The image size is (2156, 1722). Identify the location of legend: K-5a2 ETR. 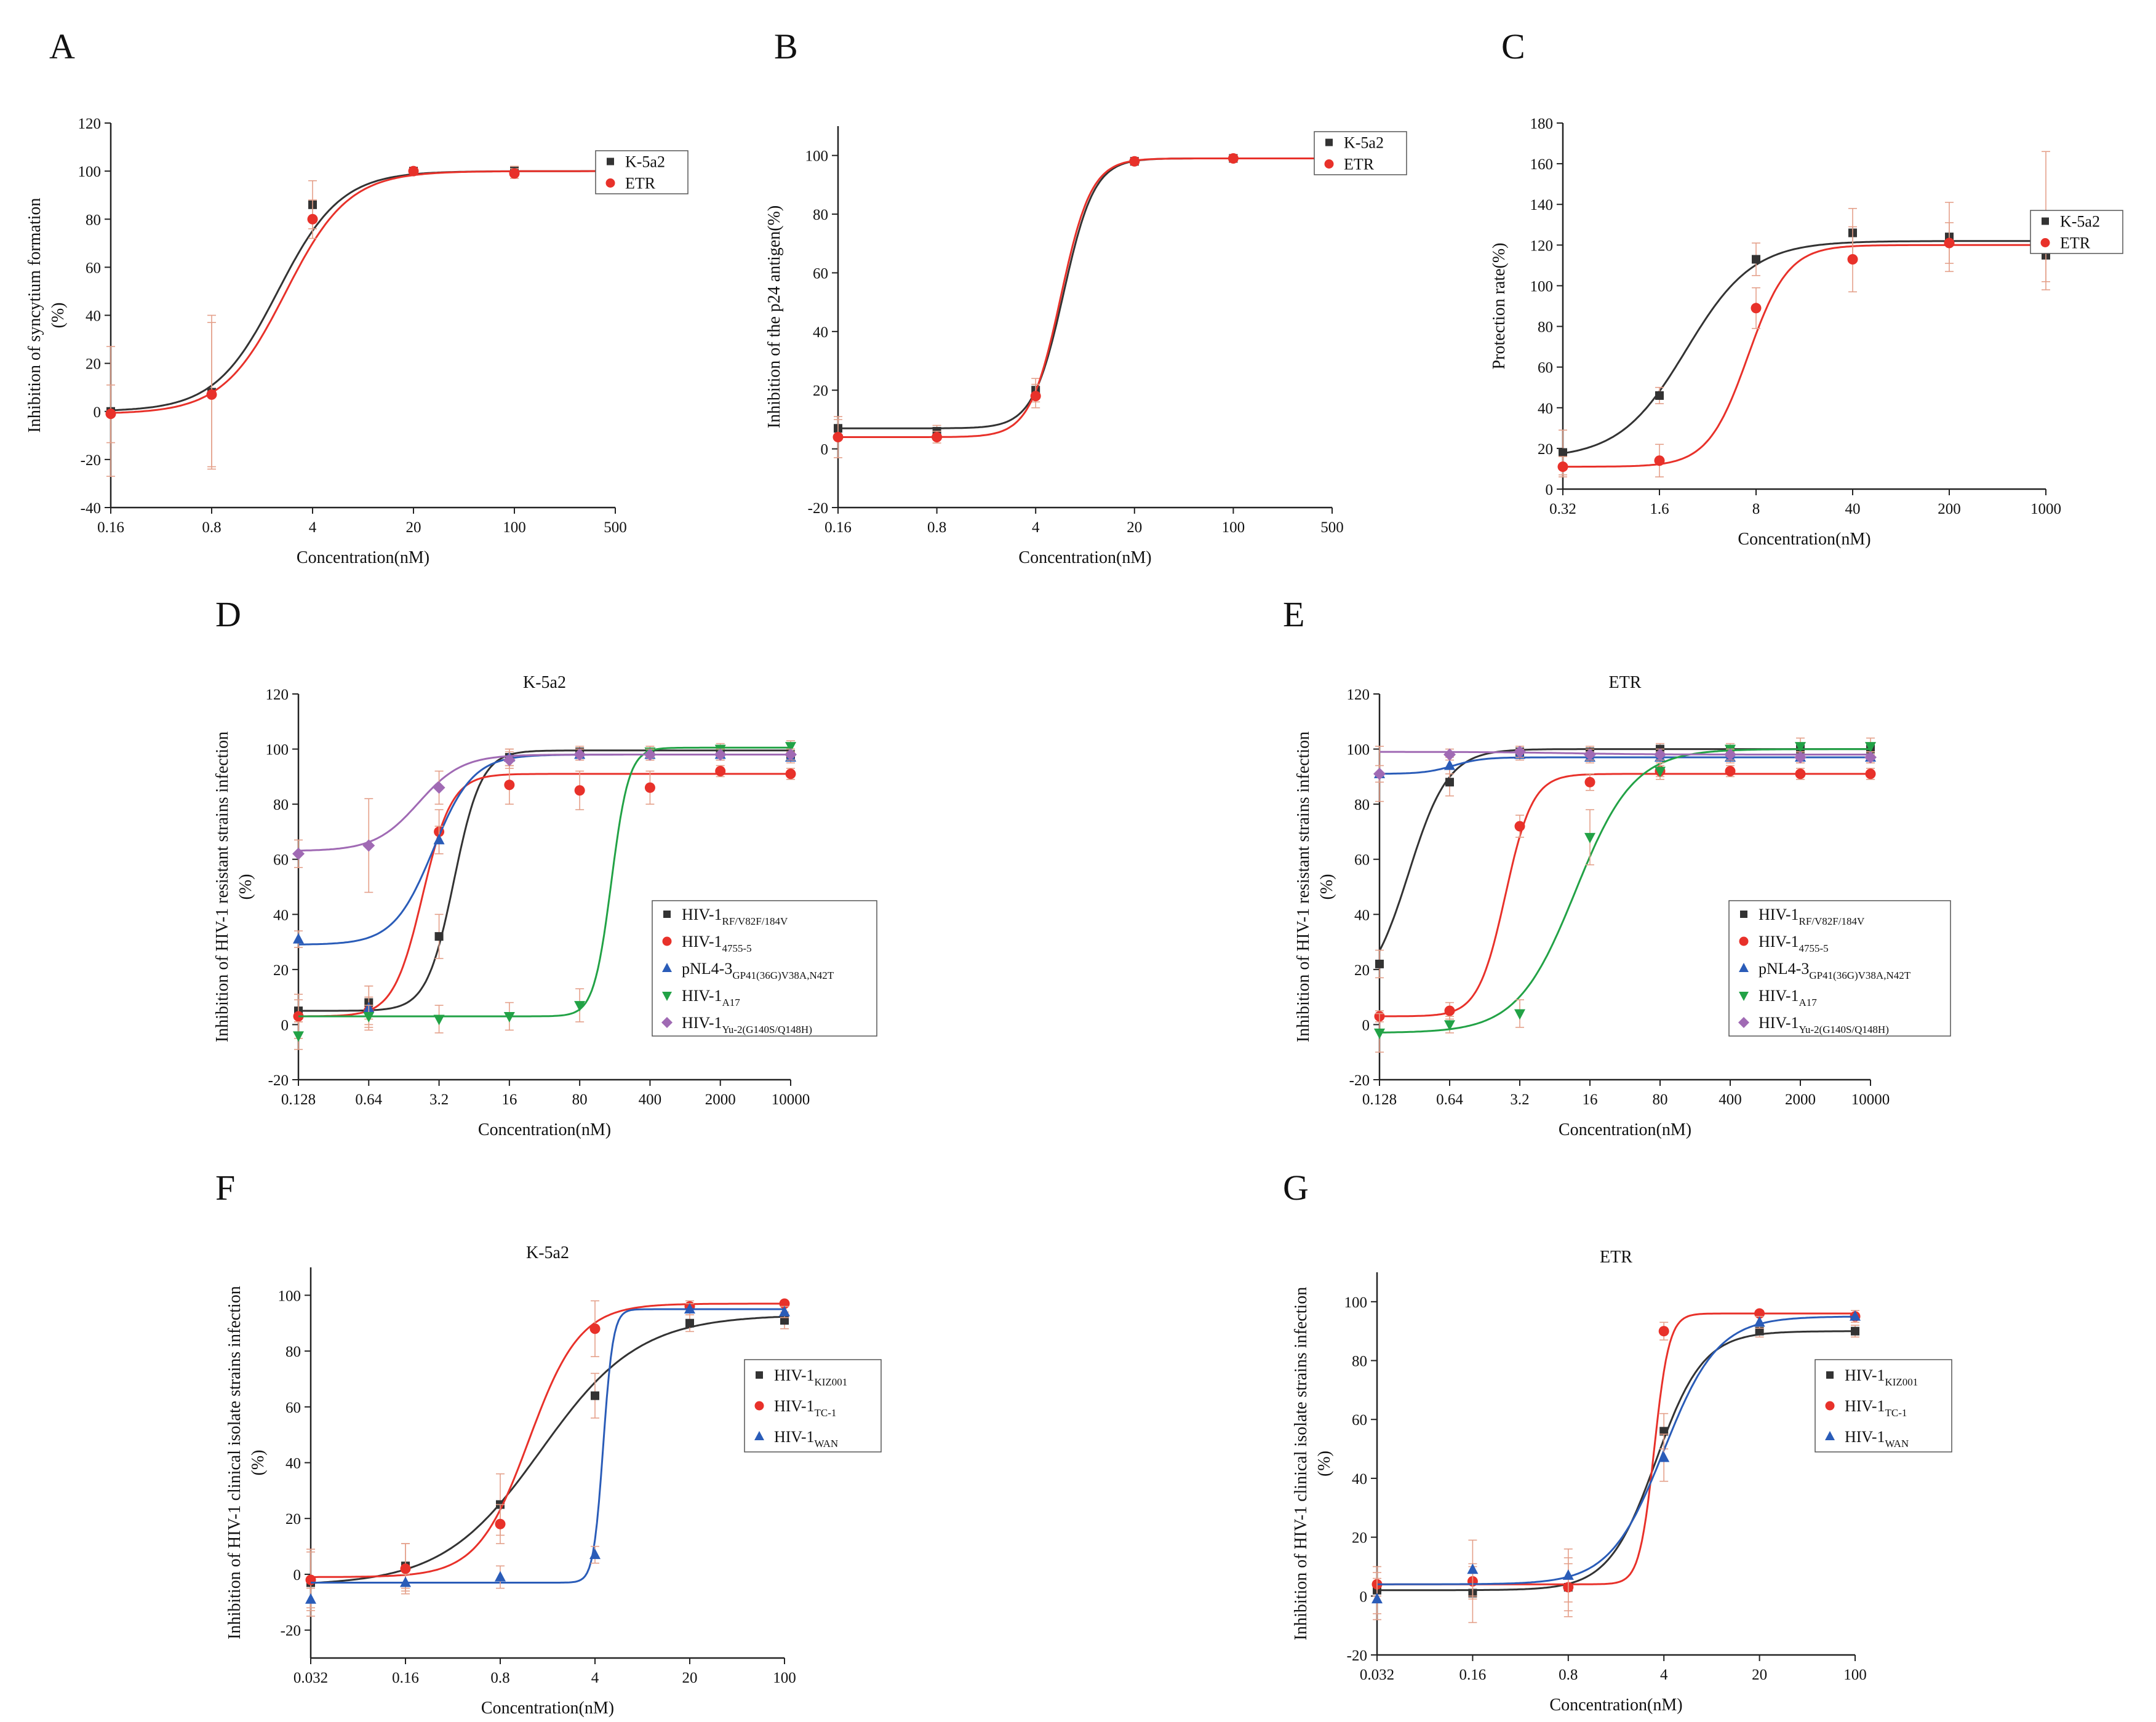
(2076, 232).